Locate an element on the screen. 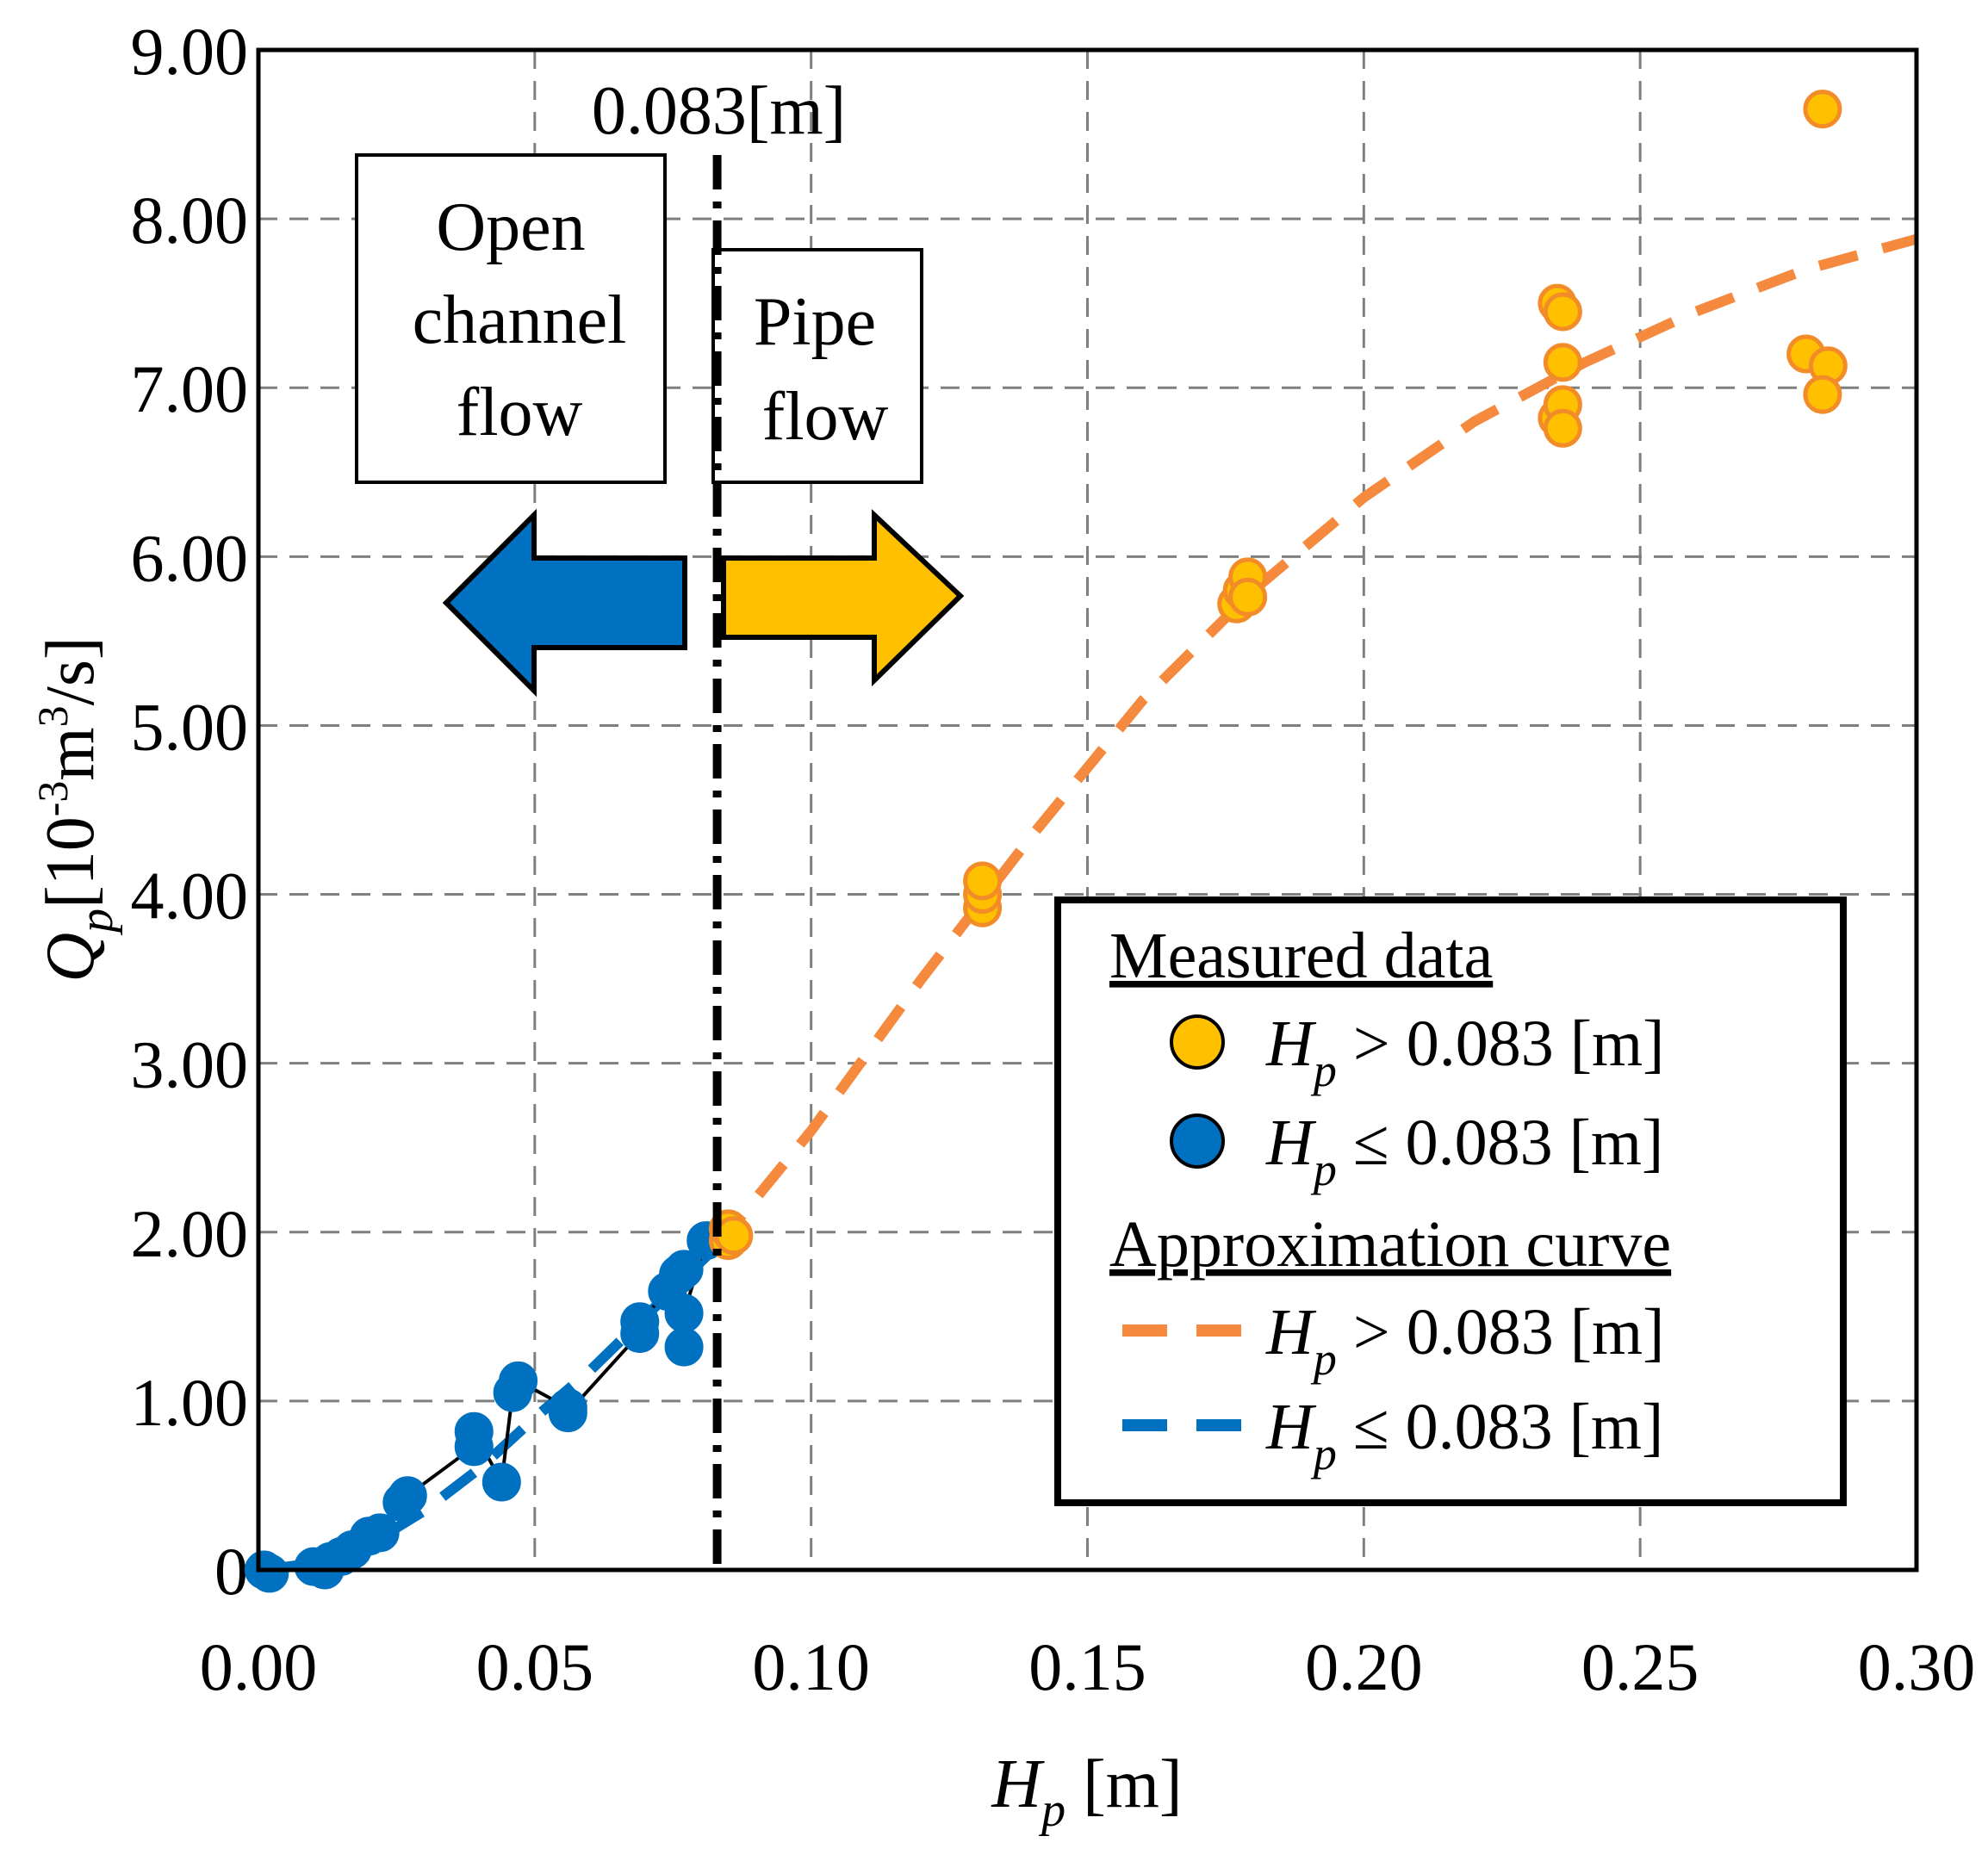 The width and height of the screenshot is (1988, 1861). open-channel-label-1: Open is located at coordinates (510, 227).